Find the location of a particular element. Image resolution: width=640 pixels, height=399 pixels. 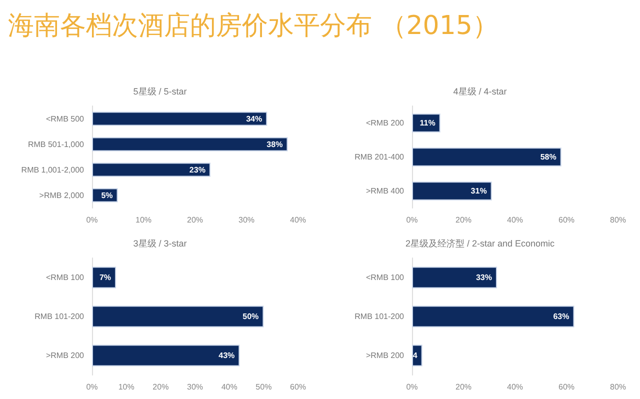

chart-title: 4星级 / 4-star is located at coordinates (480, 91).